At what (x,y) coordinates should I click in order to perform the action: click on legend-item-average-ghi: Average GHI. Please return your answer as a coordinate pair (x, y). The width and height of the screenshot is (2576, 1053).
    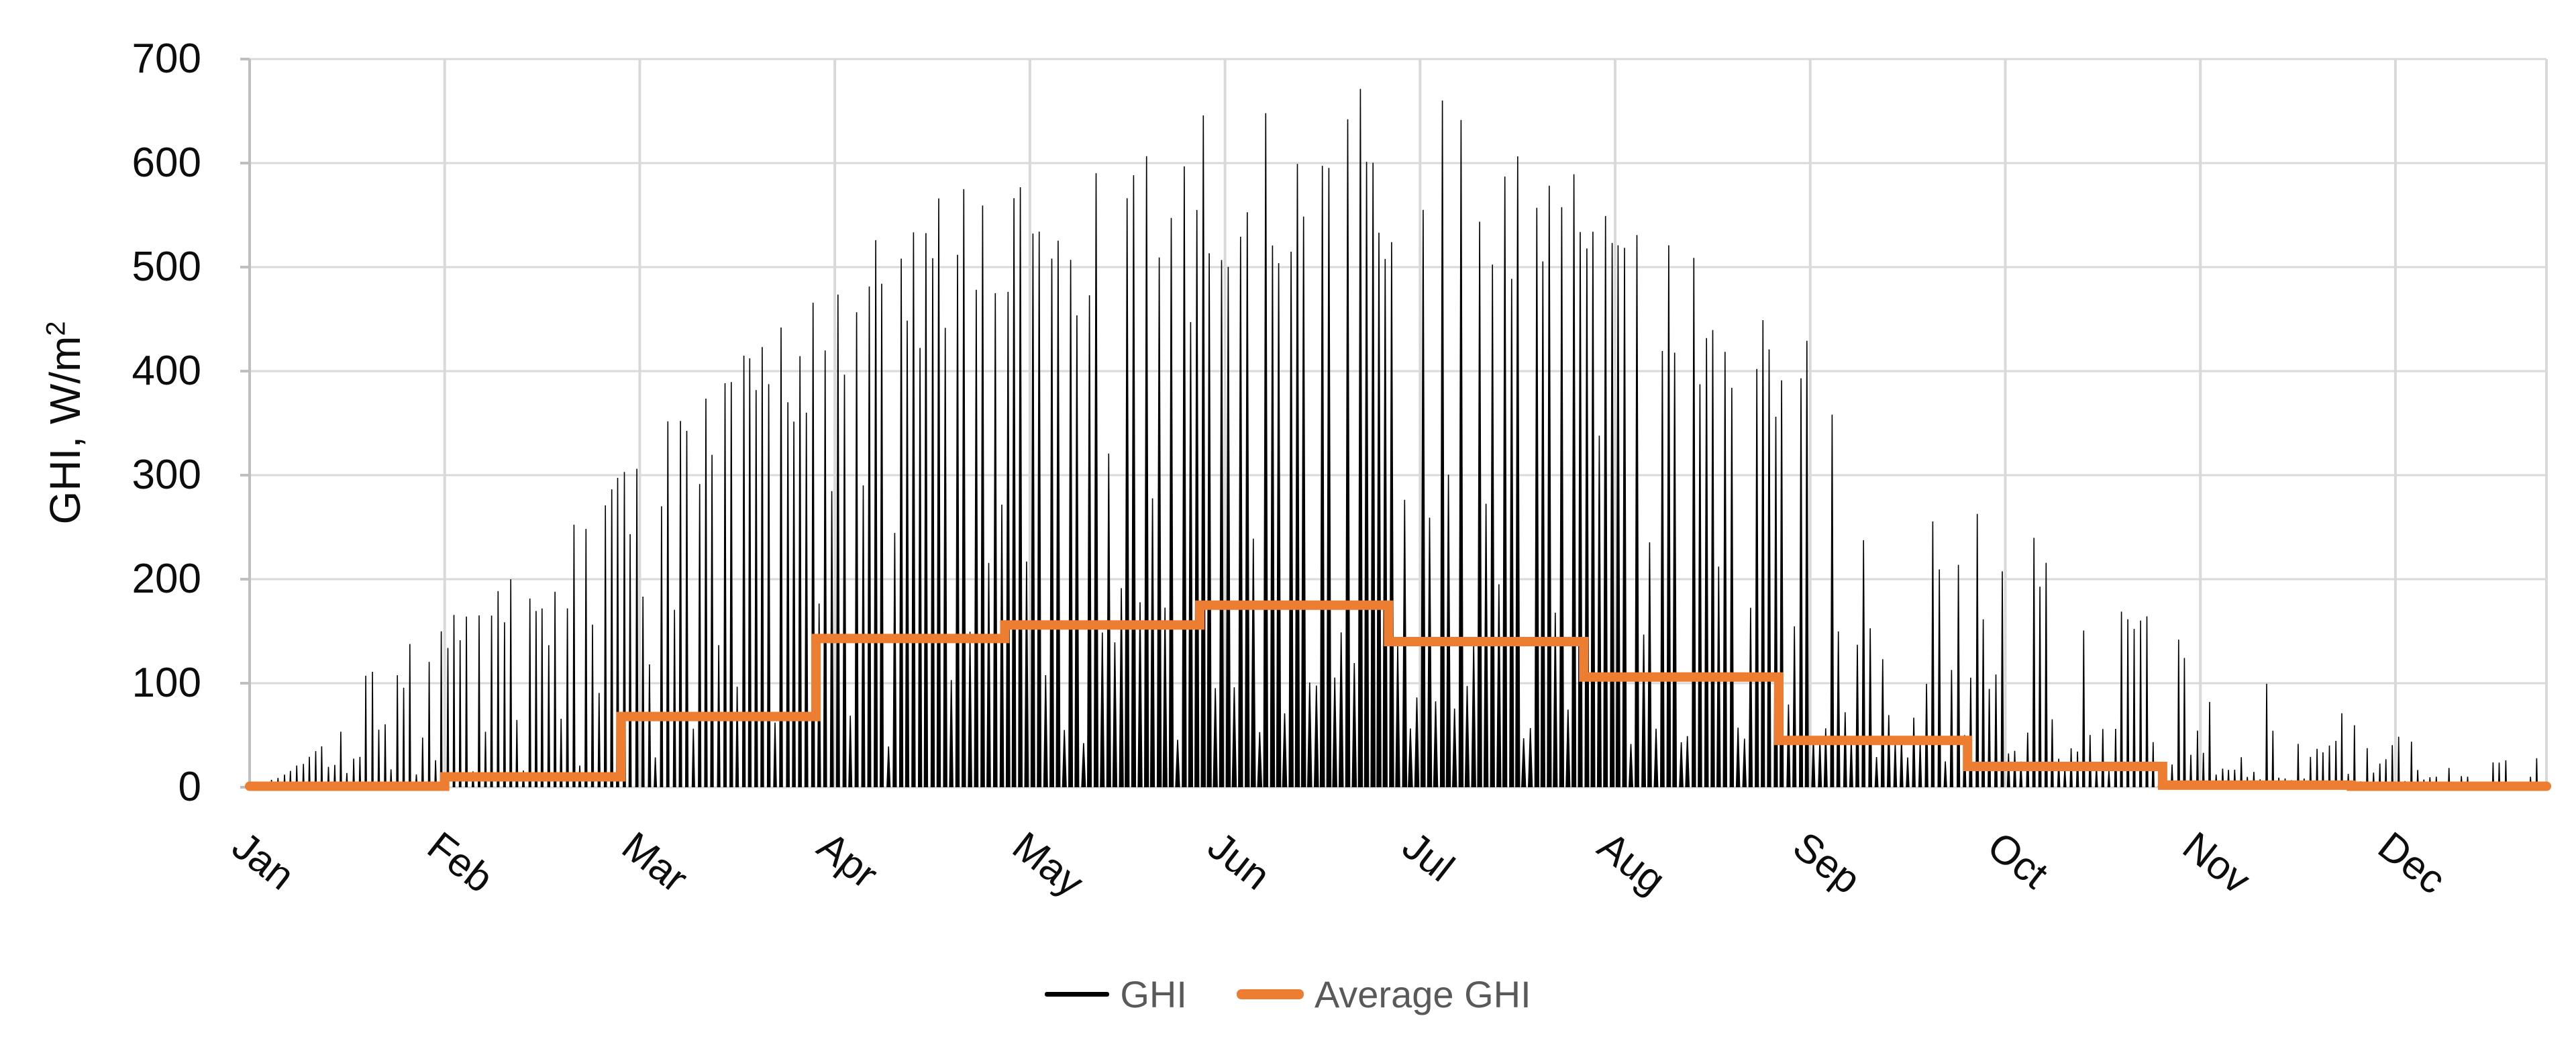
    Looking at the image, I should click on (1383, 994).